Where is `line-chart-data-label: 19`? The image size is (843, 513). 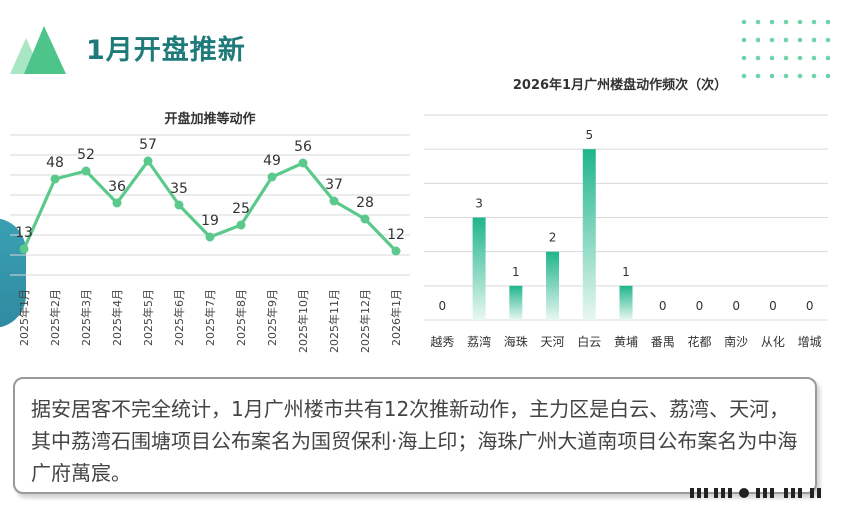
line-chart-data-label: 19 is located at coordinates (210, 221).